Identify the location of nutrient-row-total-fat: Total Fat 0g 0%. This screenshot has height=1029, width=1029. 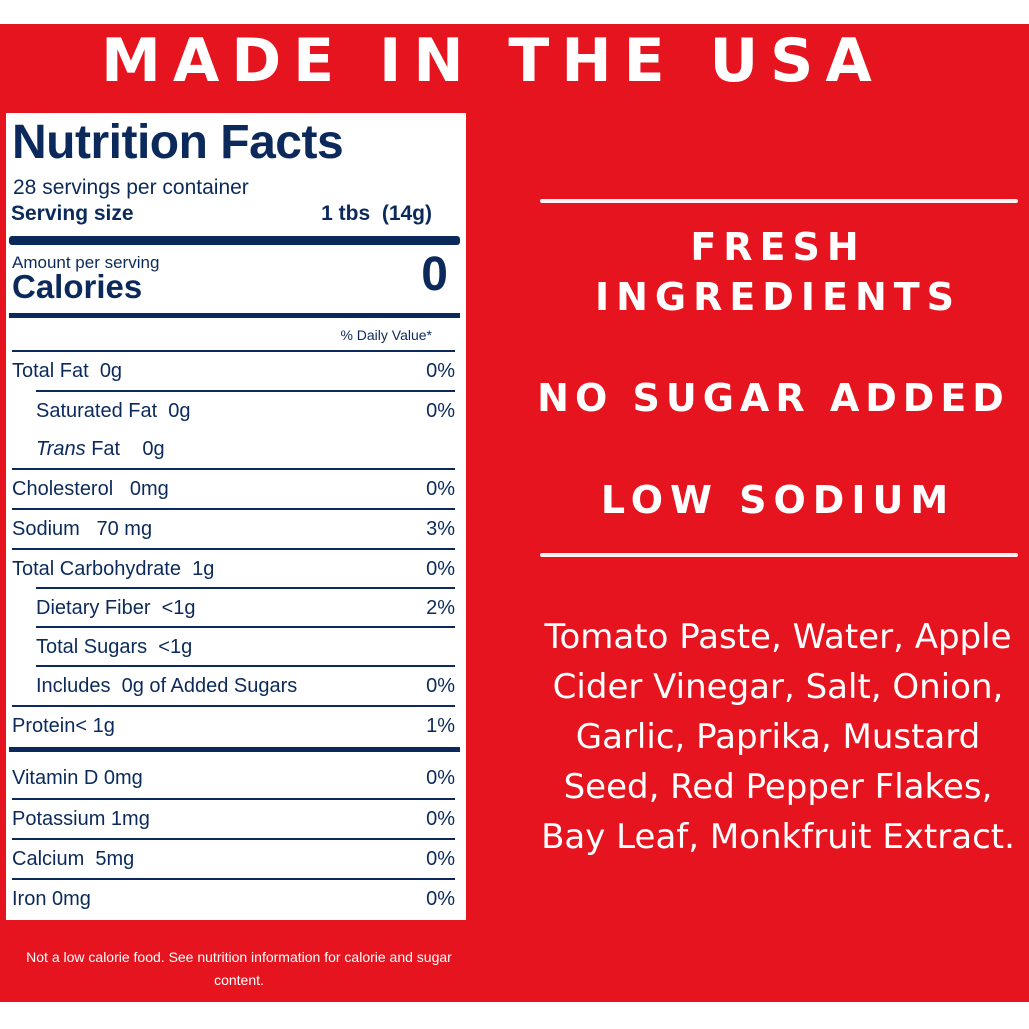
(233, 370).